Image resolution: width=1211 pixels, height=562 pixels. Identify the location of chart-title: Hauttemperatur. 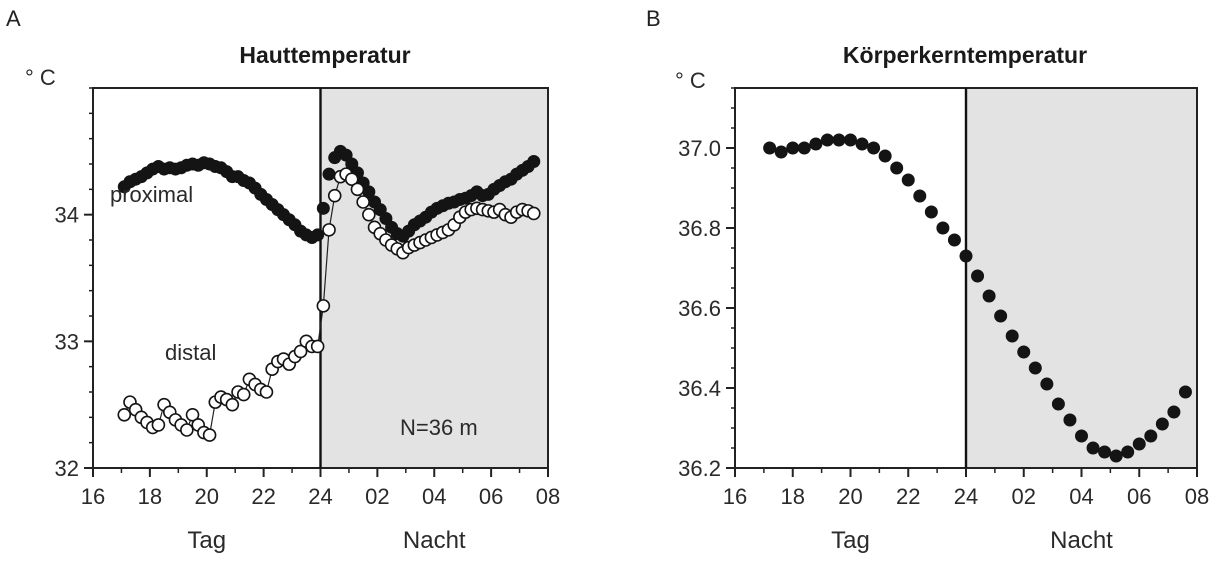
(324, 55).